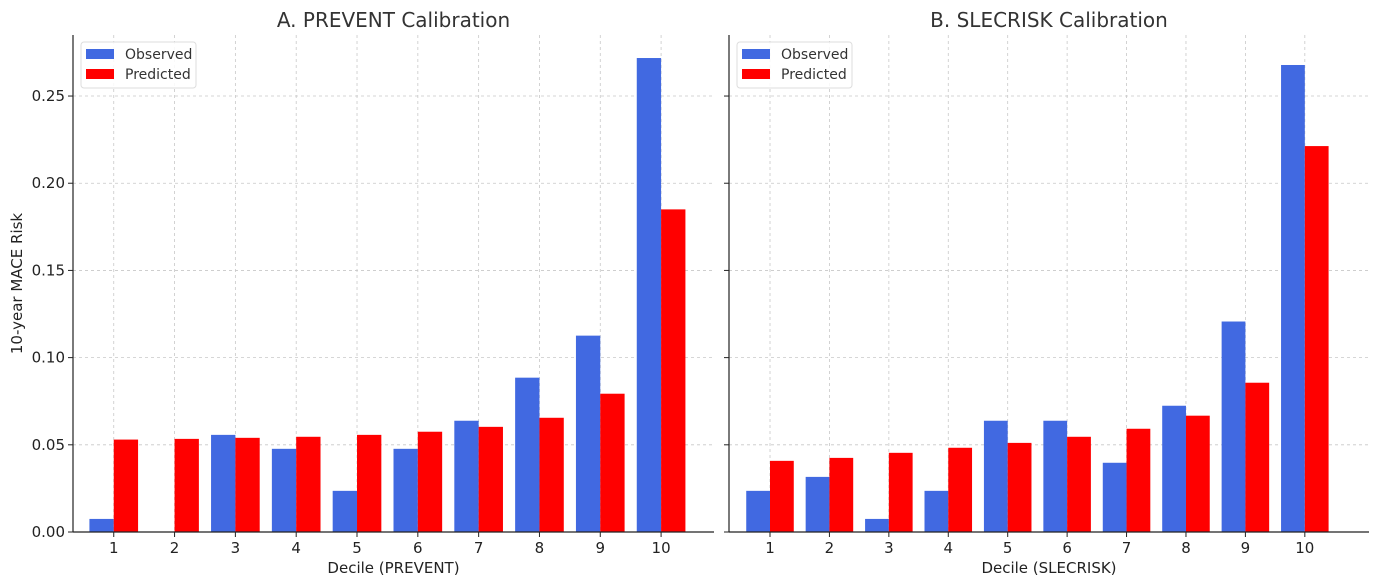  I want to click on y-tick-label: 0.20, so click(48, 183).